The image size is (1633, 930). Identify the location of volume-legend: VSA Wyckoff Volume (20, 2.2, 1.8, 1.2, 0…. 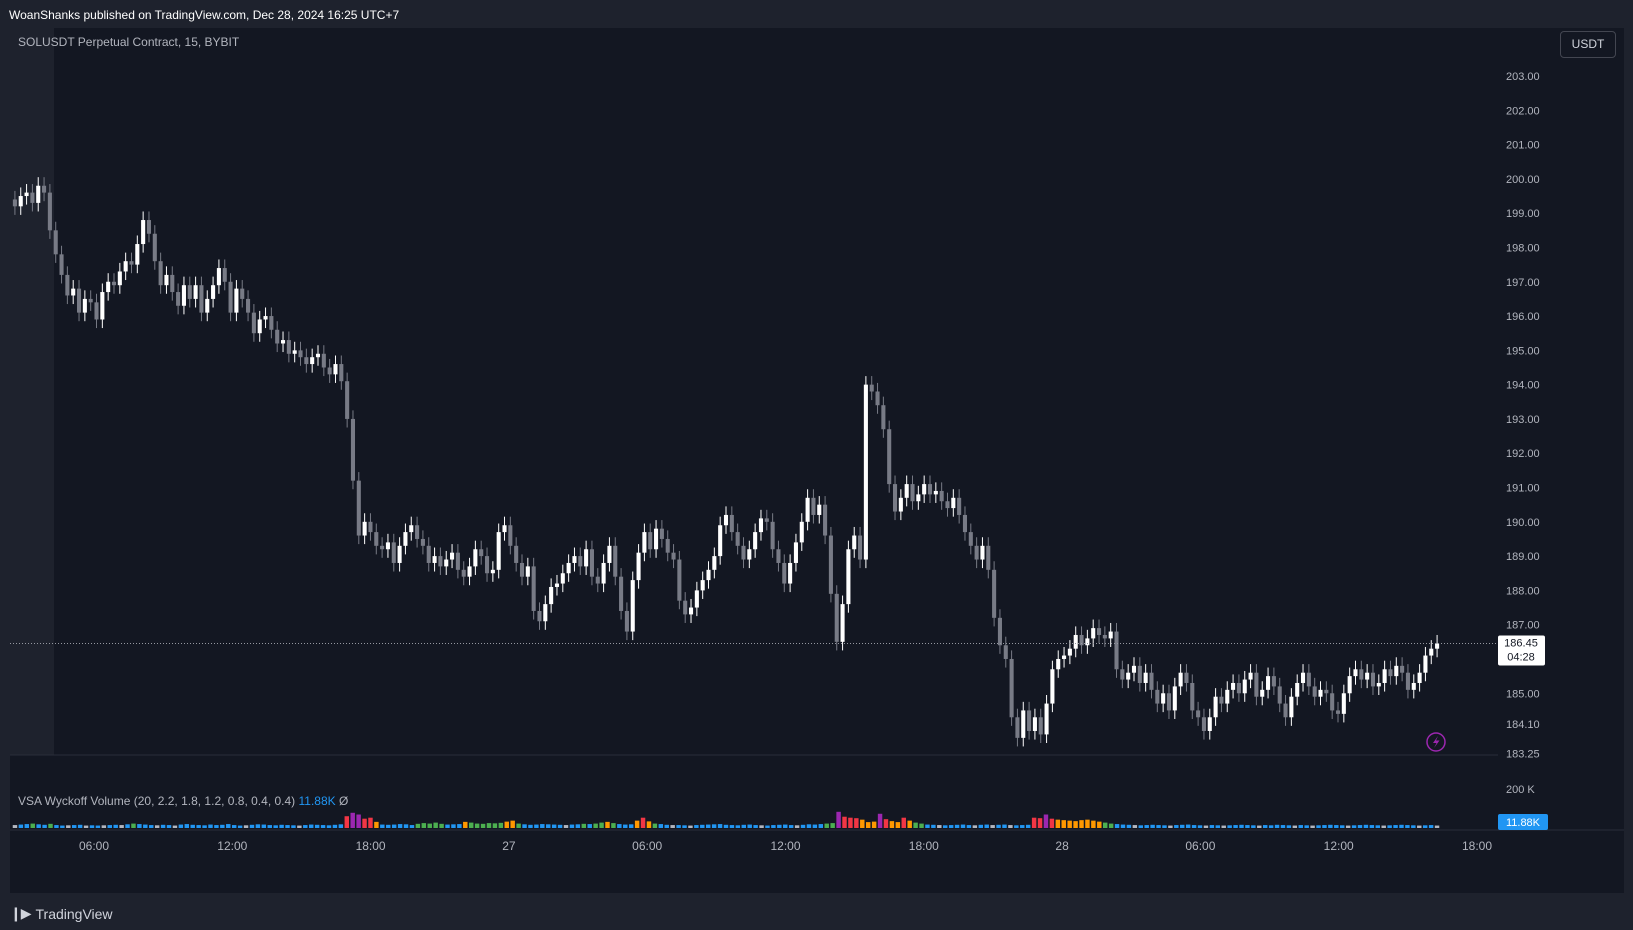
(183, 801).